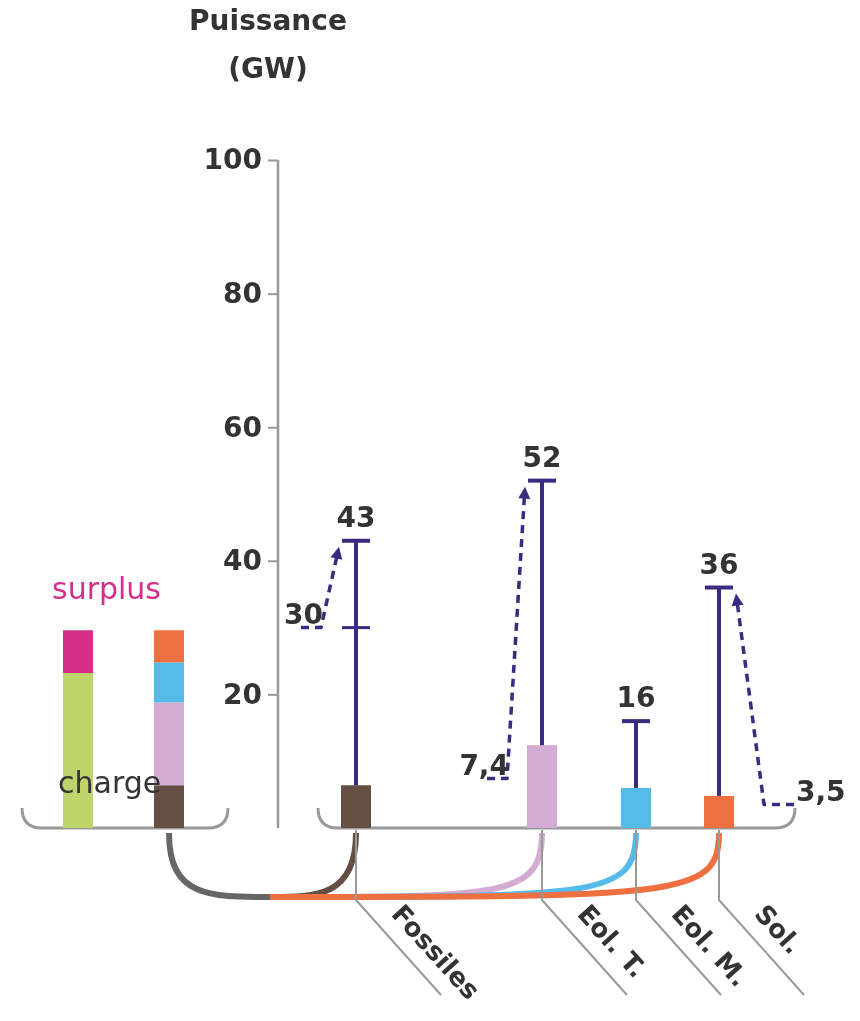 This screenshot has height=1021, width=860. What do you see at coordinates (542, 457) in the screenshot?
I see `annotation: 52` at bounding box center [542, 457].